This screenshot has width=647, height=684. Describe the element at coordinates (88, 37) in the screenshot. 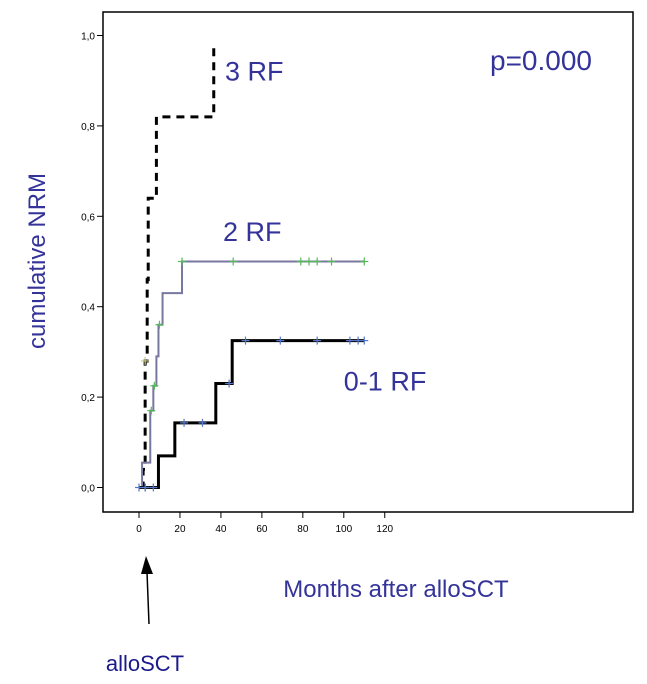

I see `y-tick-label: 1,0` at that location.